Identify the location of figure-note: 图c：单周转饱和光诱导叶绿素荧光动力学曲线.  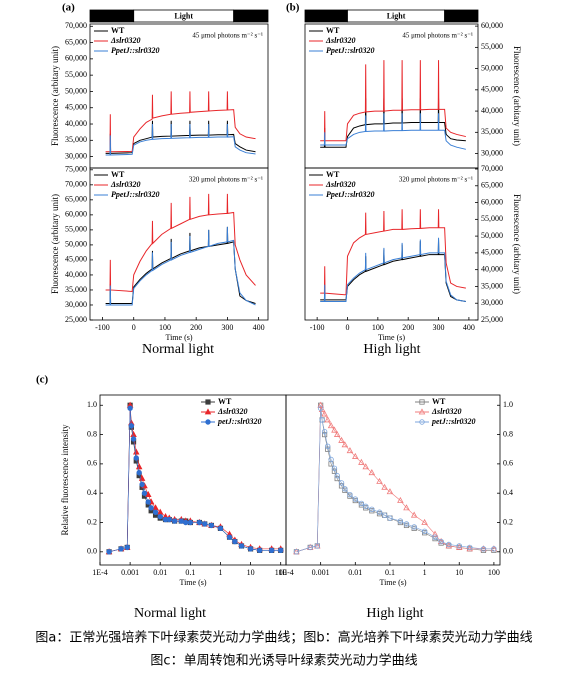
(283, 661).